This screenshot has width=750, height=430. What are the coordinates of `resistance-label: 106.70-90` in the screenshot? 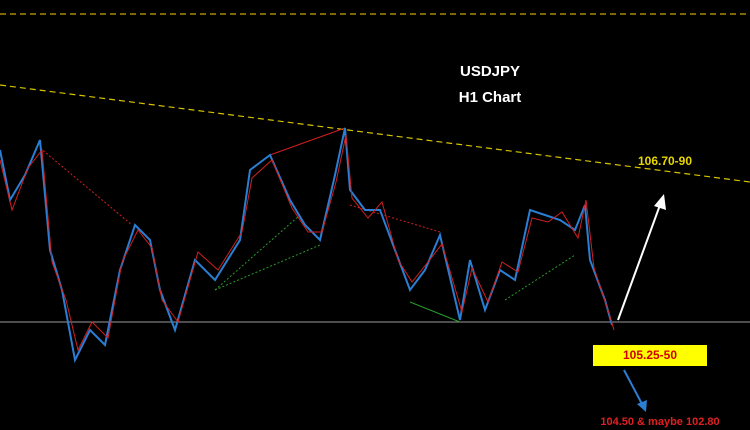 It's located at (665, 161).